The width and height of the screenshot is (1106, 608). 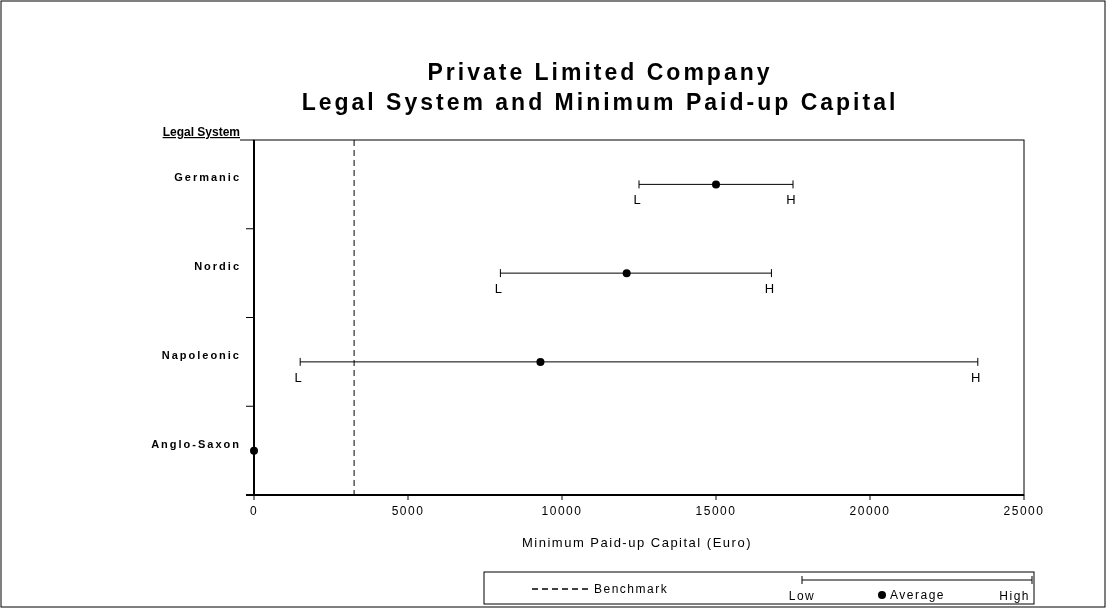 I want to click on y-tick-label: Napoleonic, so click(x=201, y=354).